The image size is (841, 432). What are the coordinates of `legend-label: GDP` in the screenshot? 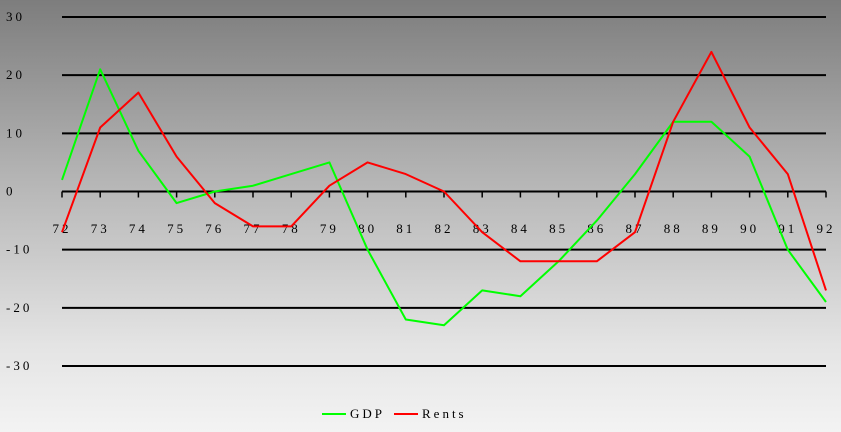 It's located at (367, 413).